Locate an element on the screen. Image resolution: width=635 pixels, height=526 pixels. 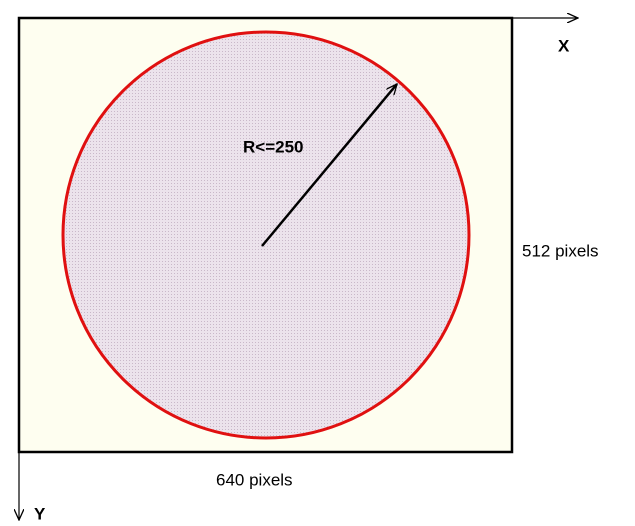
height-label: 512 pixels is located at coordinates (560, 250).